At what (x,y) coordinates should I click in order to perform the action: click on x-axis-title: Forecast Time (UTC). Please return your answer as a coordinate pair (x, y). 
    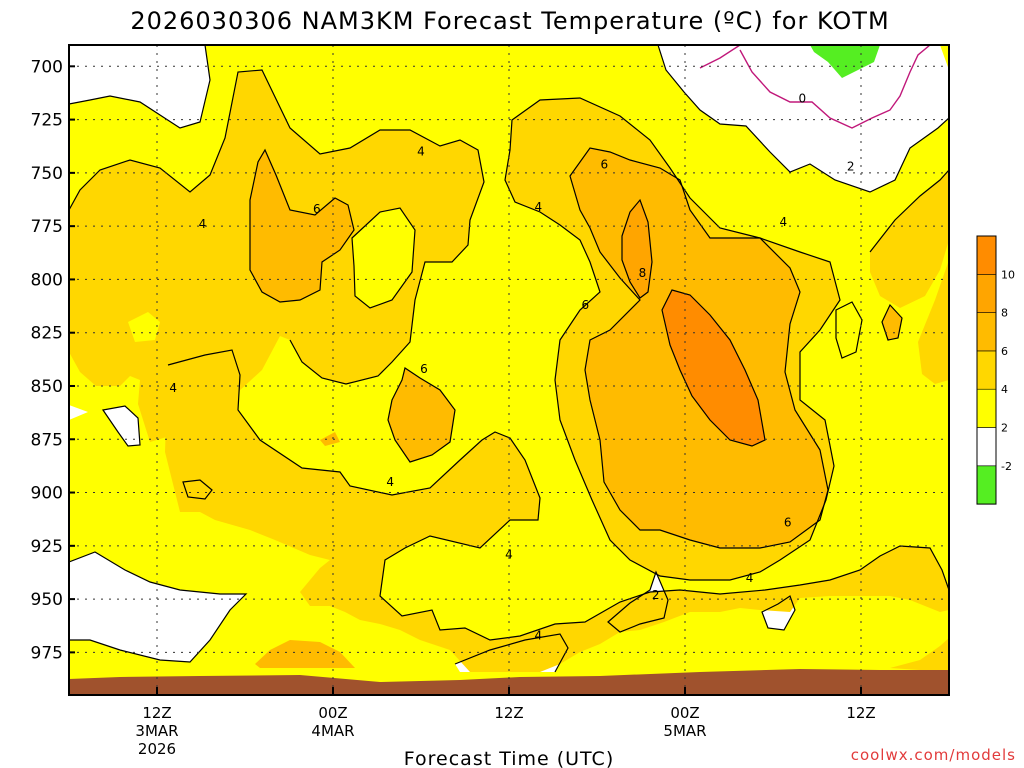
    Looking at the image, I should click on (509, 758).